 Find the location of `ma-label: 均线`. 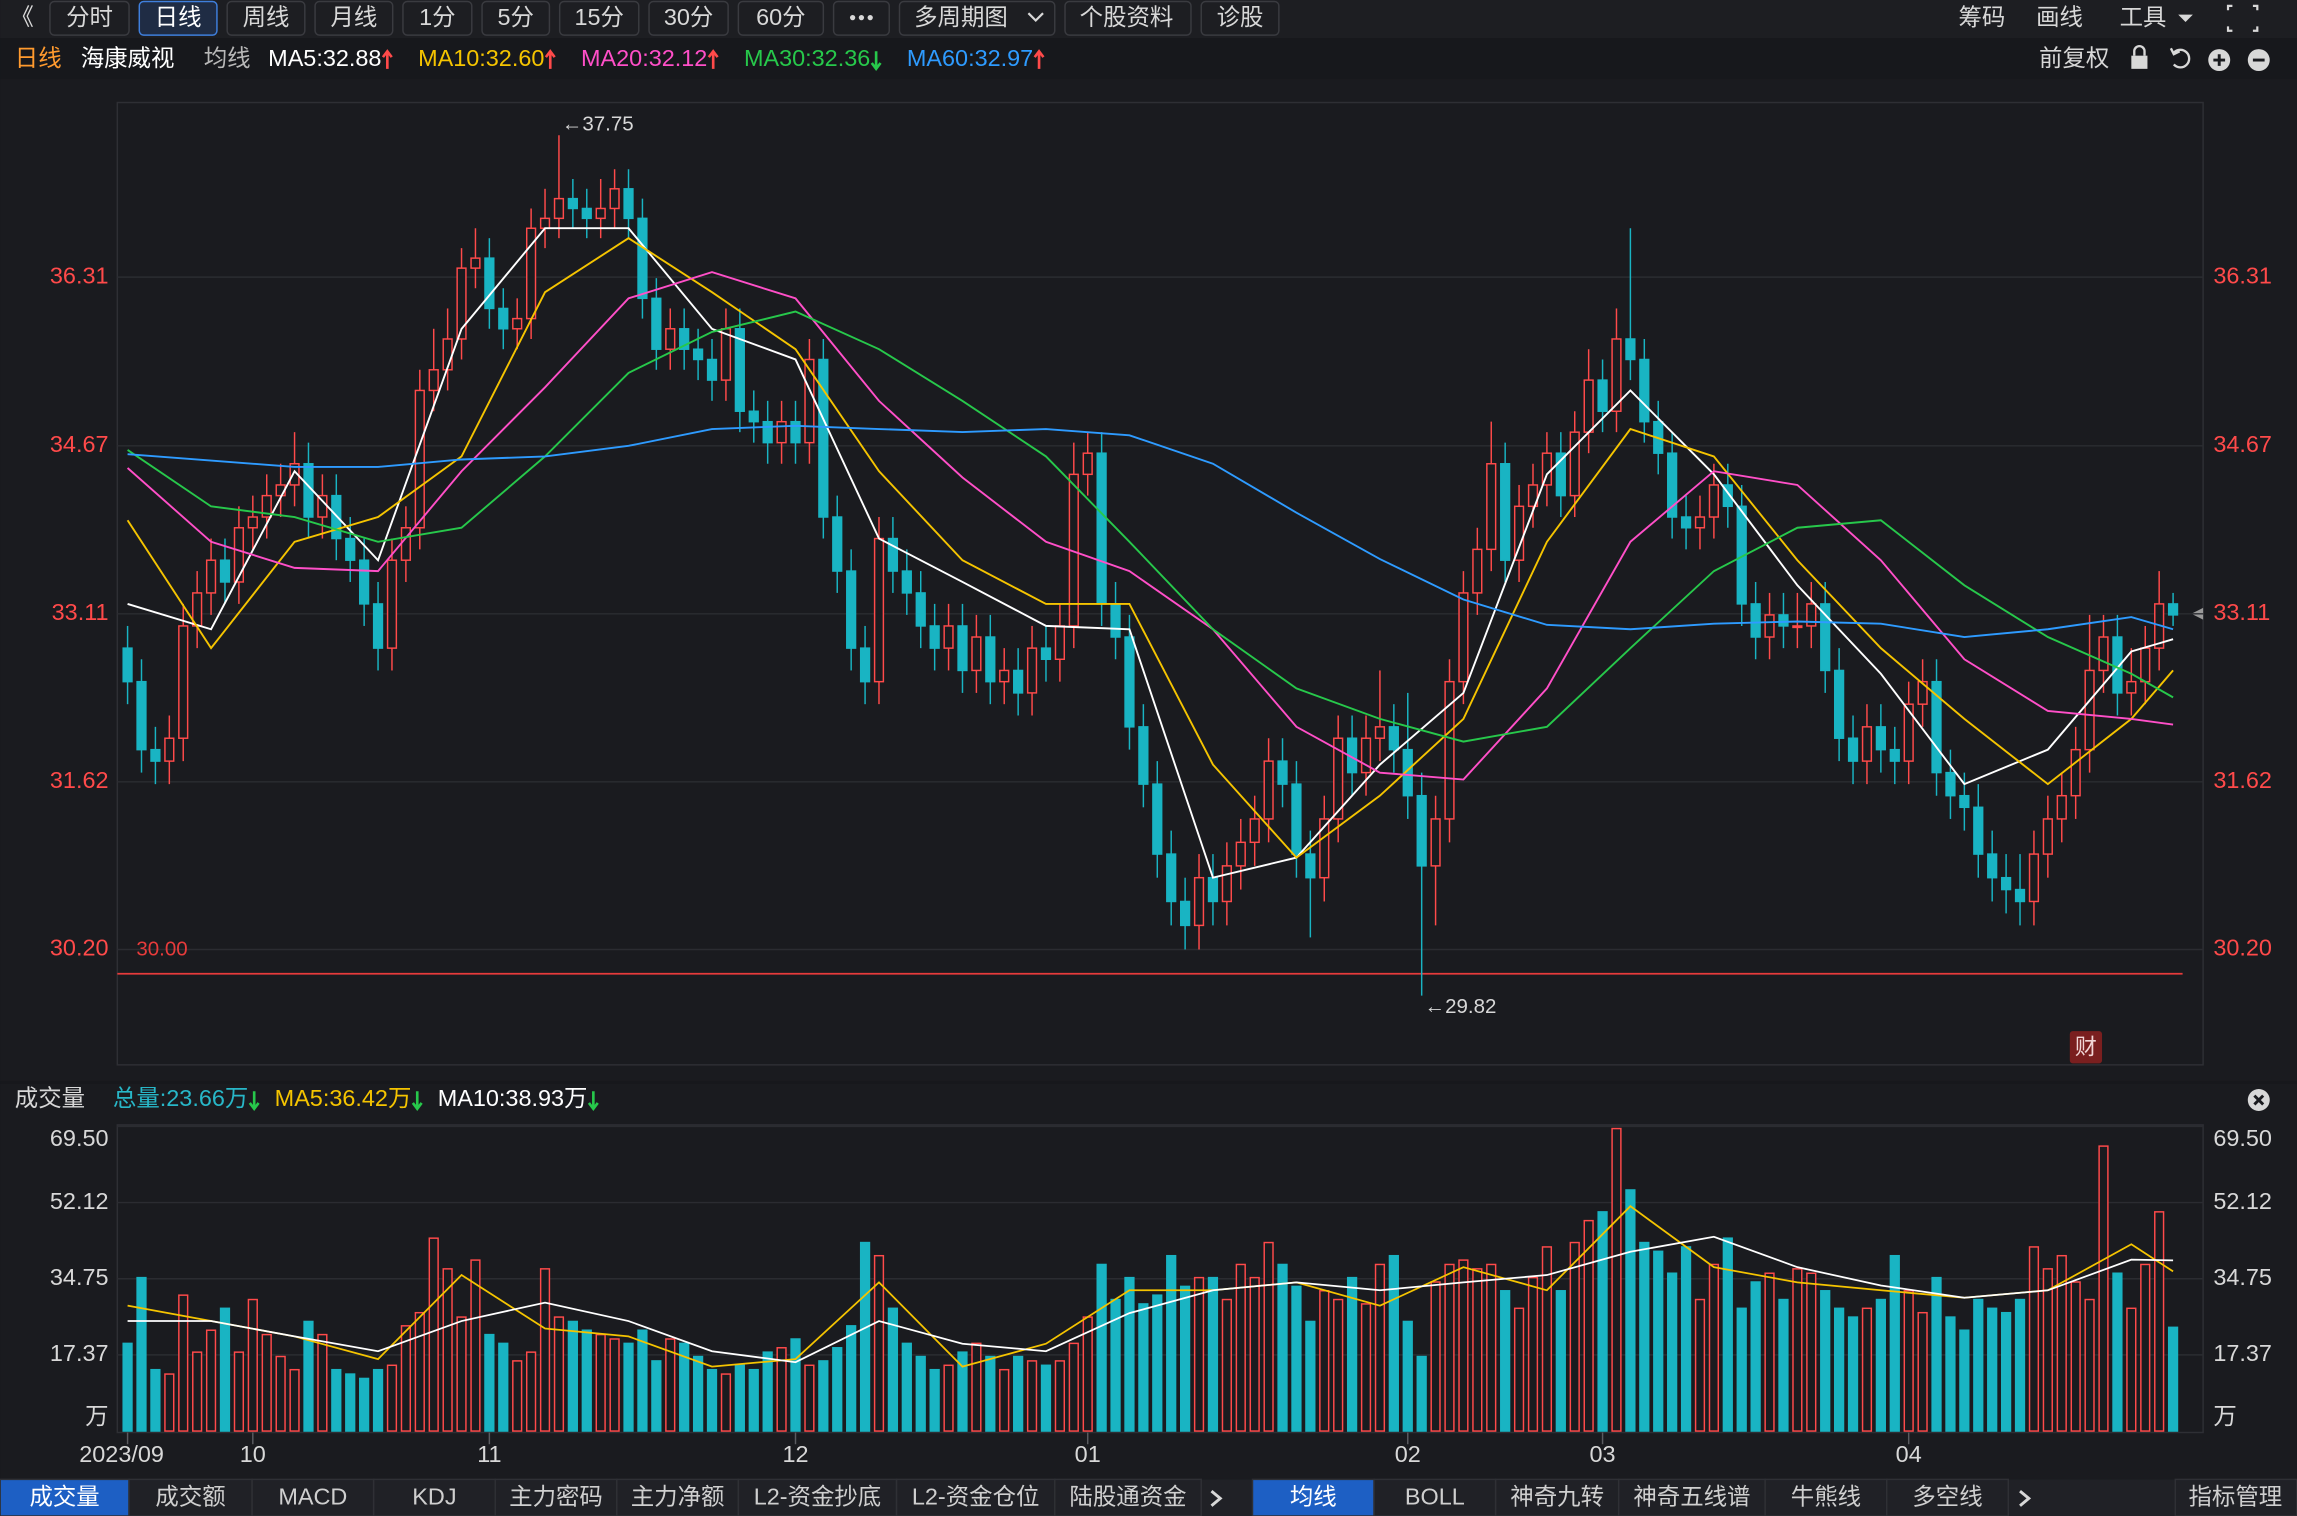

ma-label: 均线 is located at coordinates (227, 58).